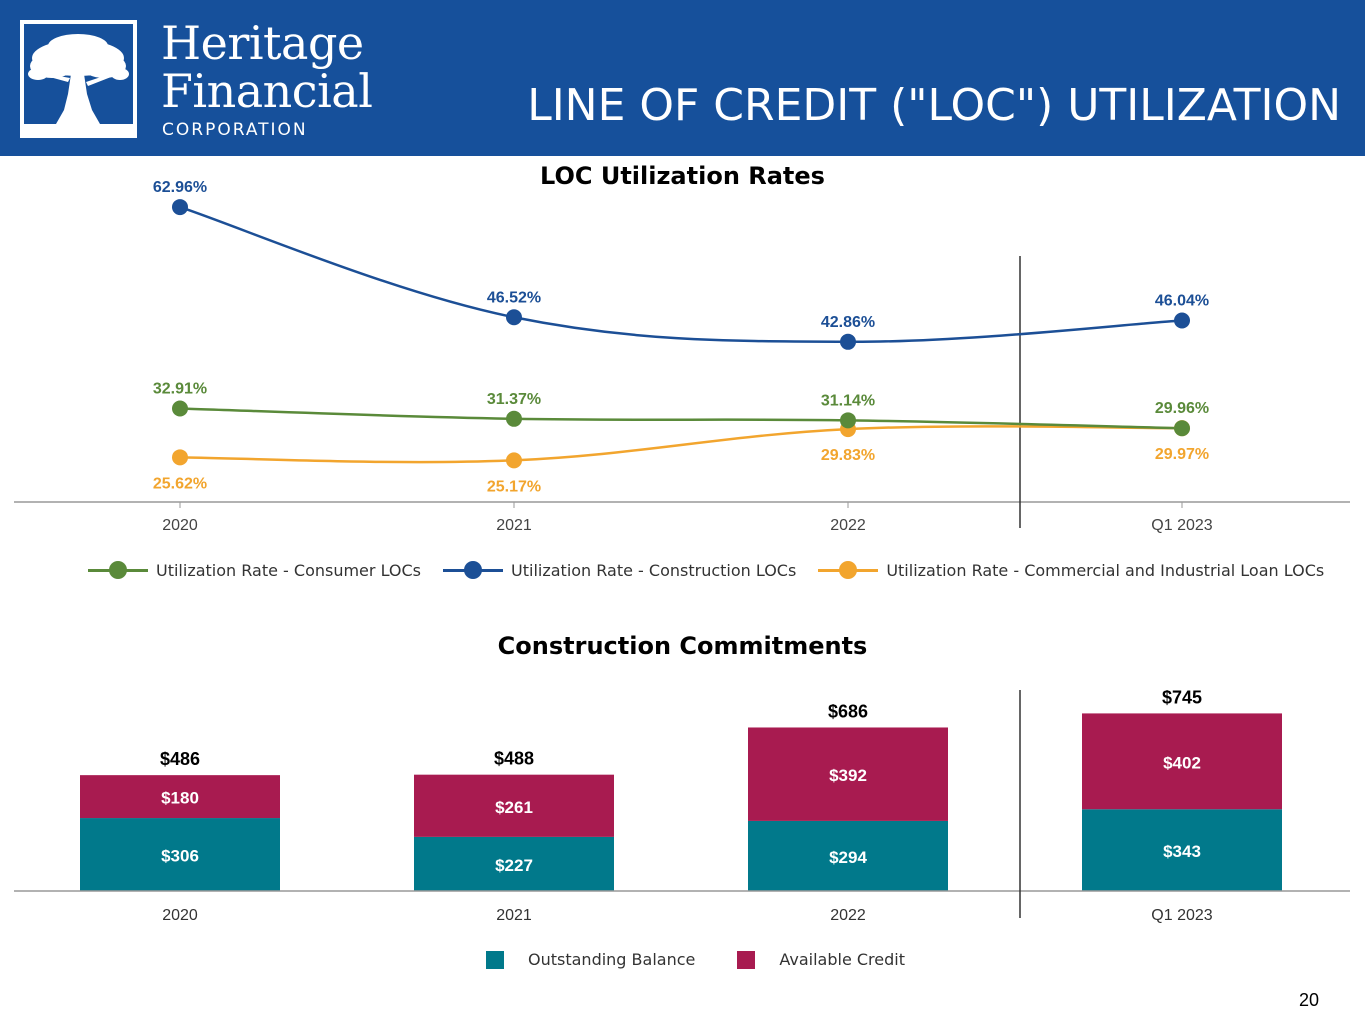 This screenshot has width=1365, height=1024. I want to click on bar-total-label: $745, so click(1182, 697).